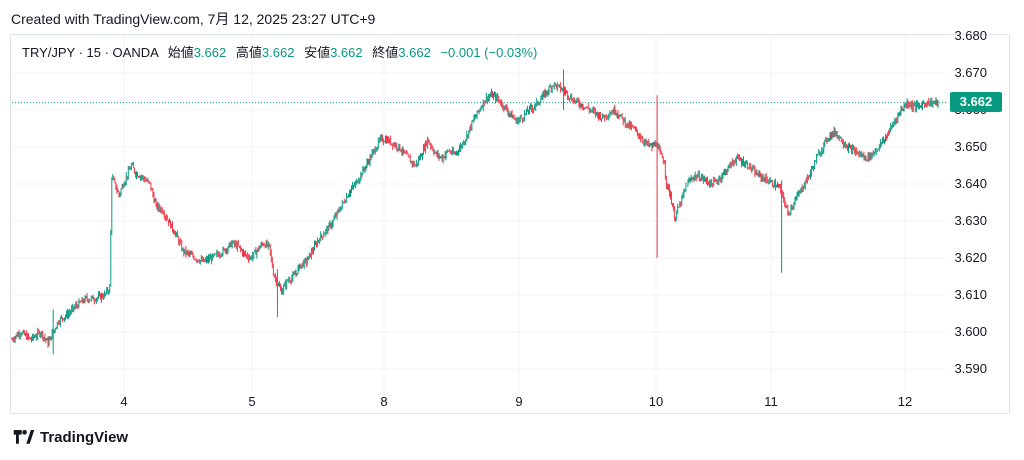 The width and height of the screenshot is (1024, 460). Describe the element at coordinates (970, 146) in the screenshot. I see `y-tick-label: 3.650` at that location.